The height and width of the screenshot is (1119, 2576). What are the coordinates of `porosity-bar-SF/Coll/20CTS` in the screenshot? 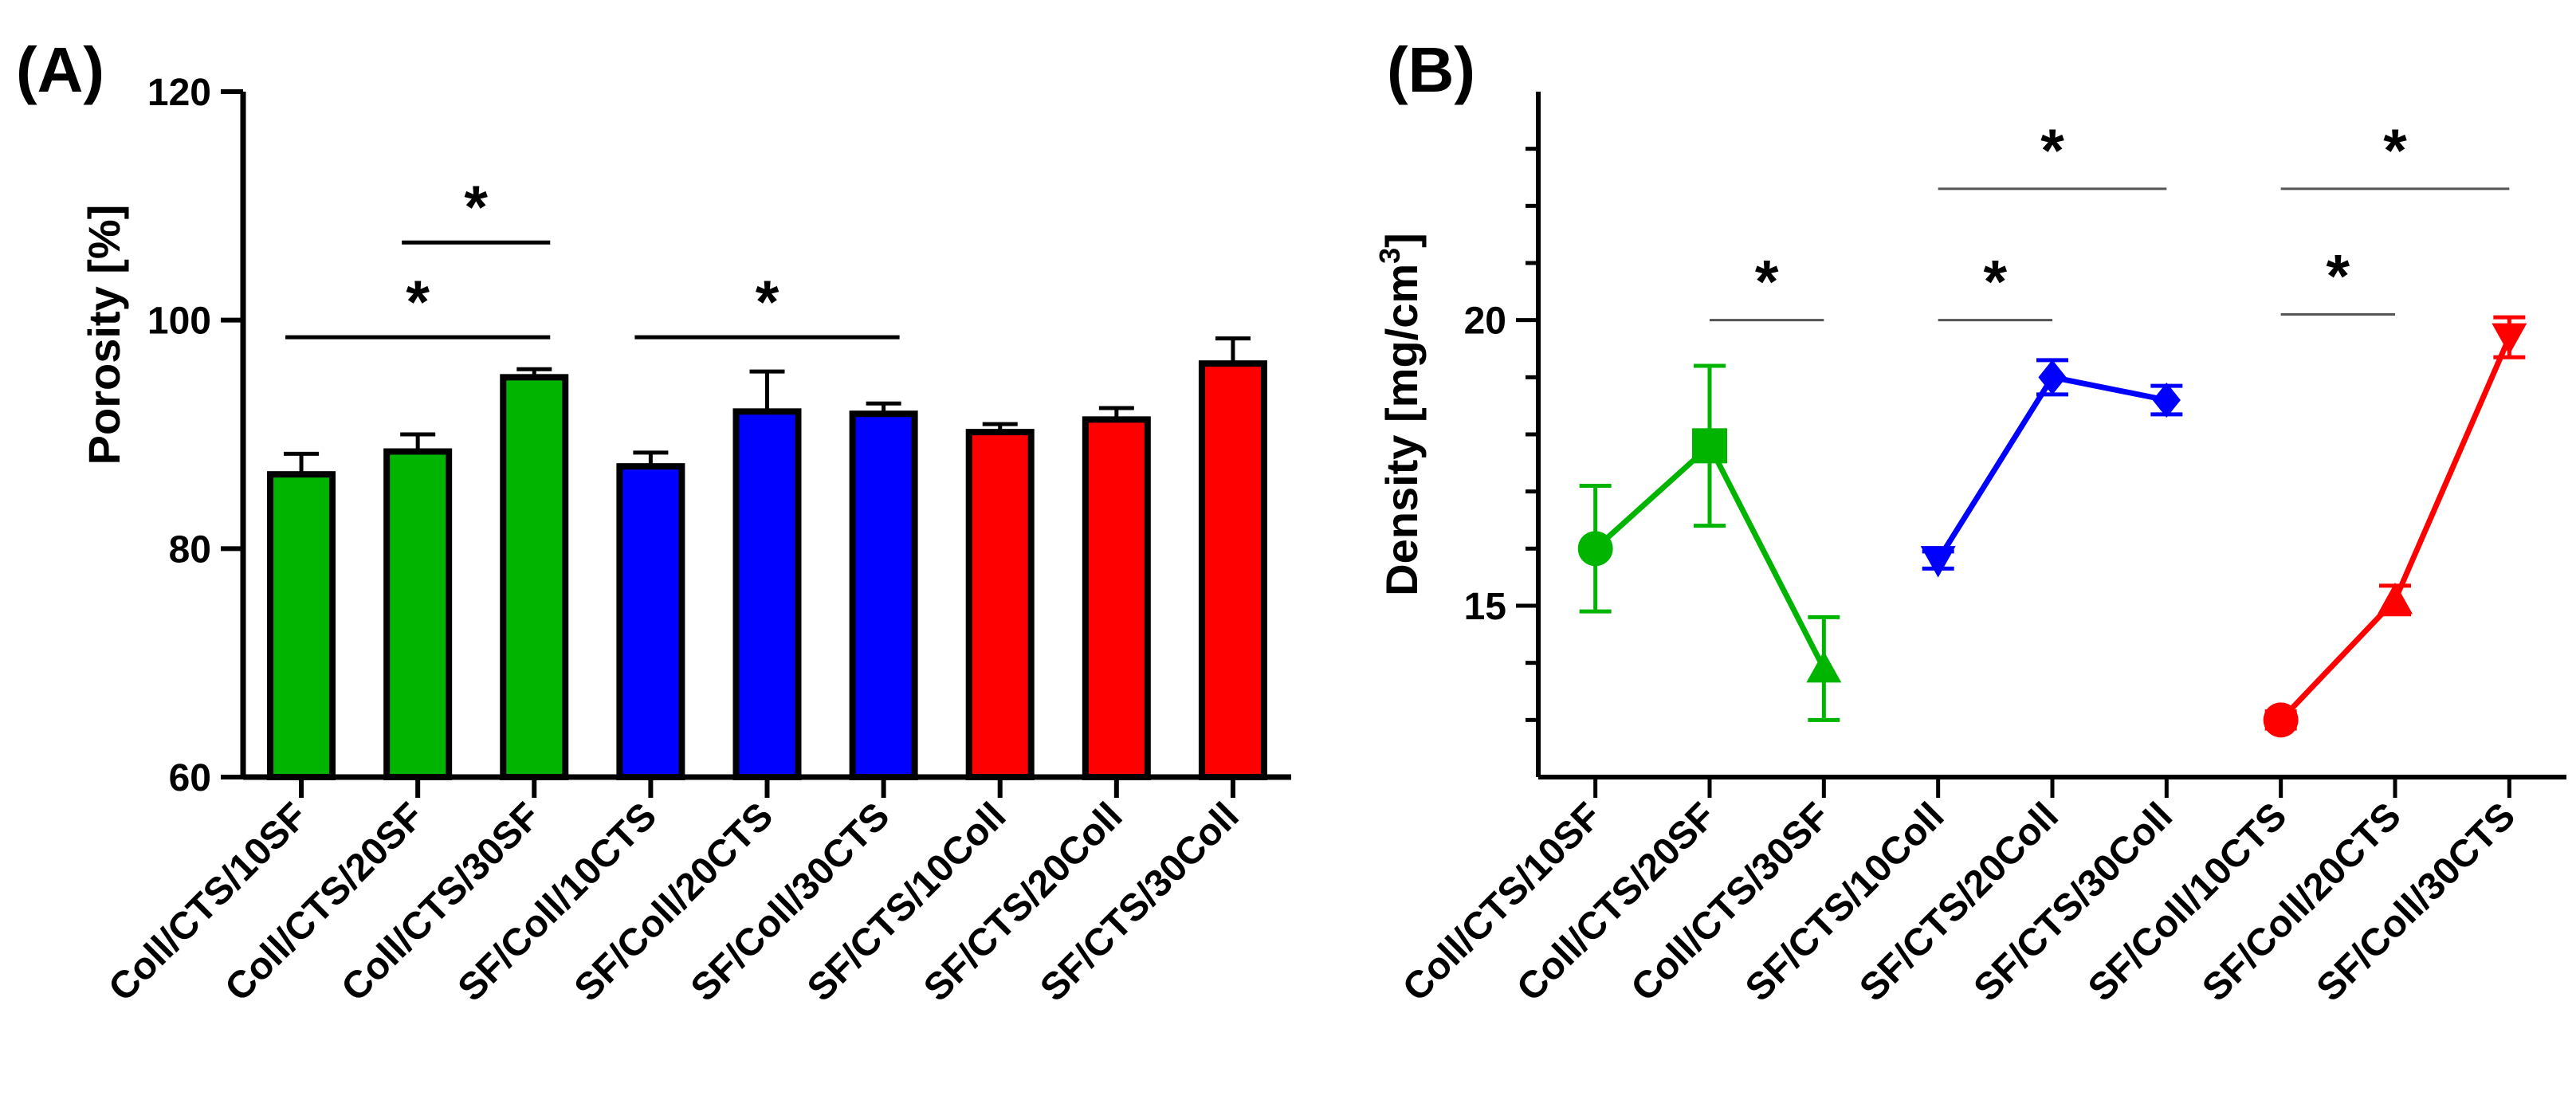 It's located at (767, 594).